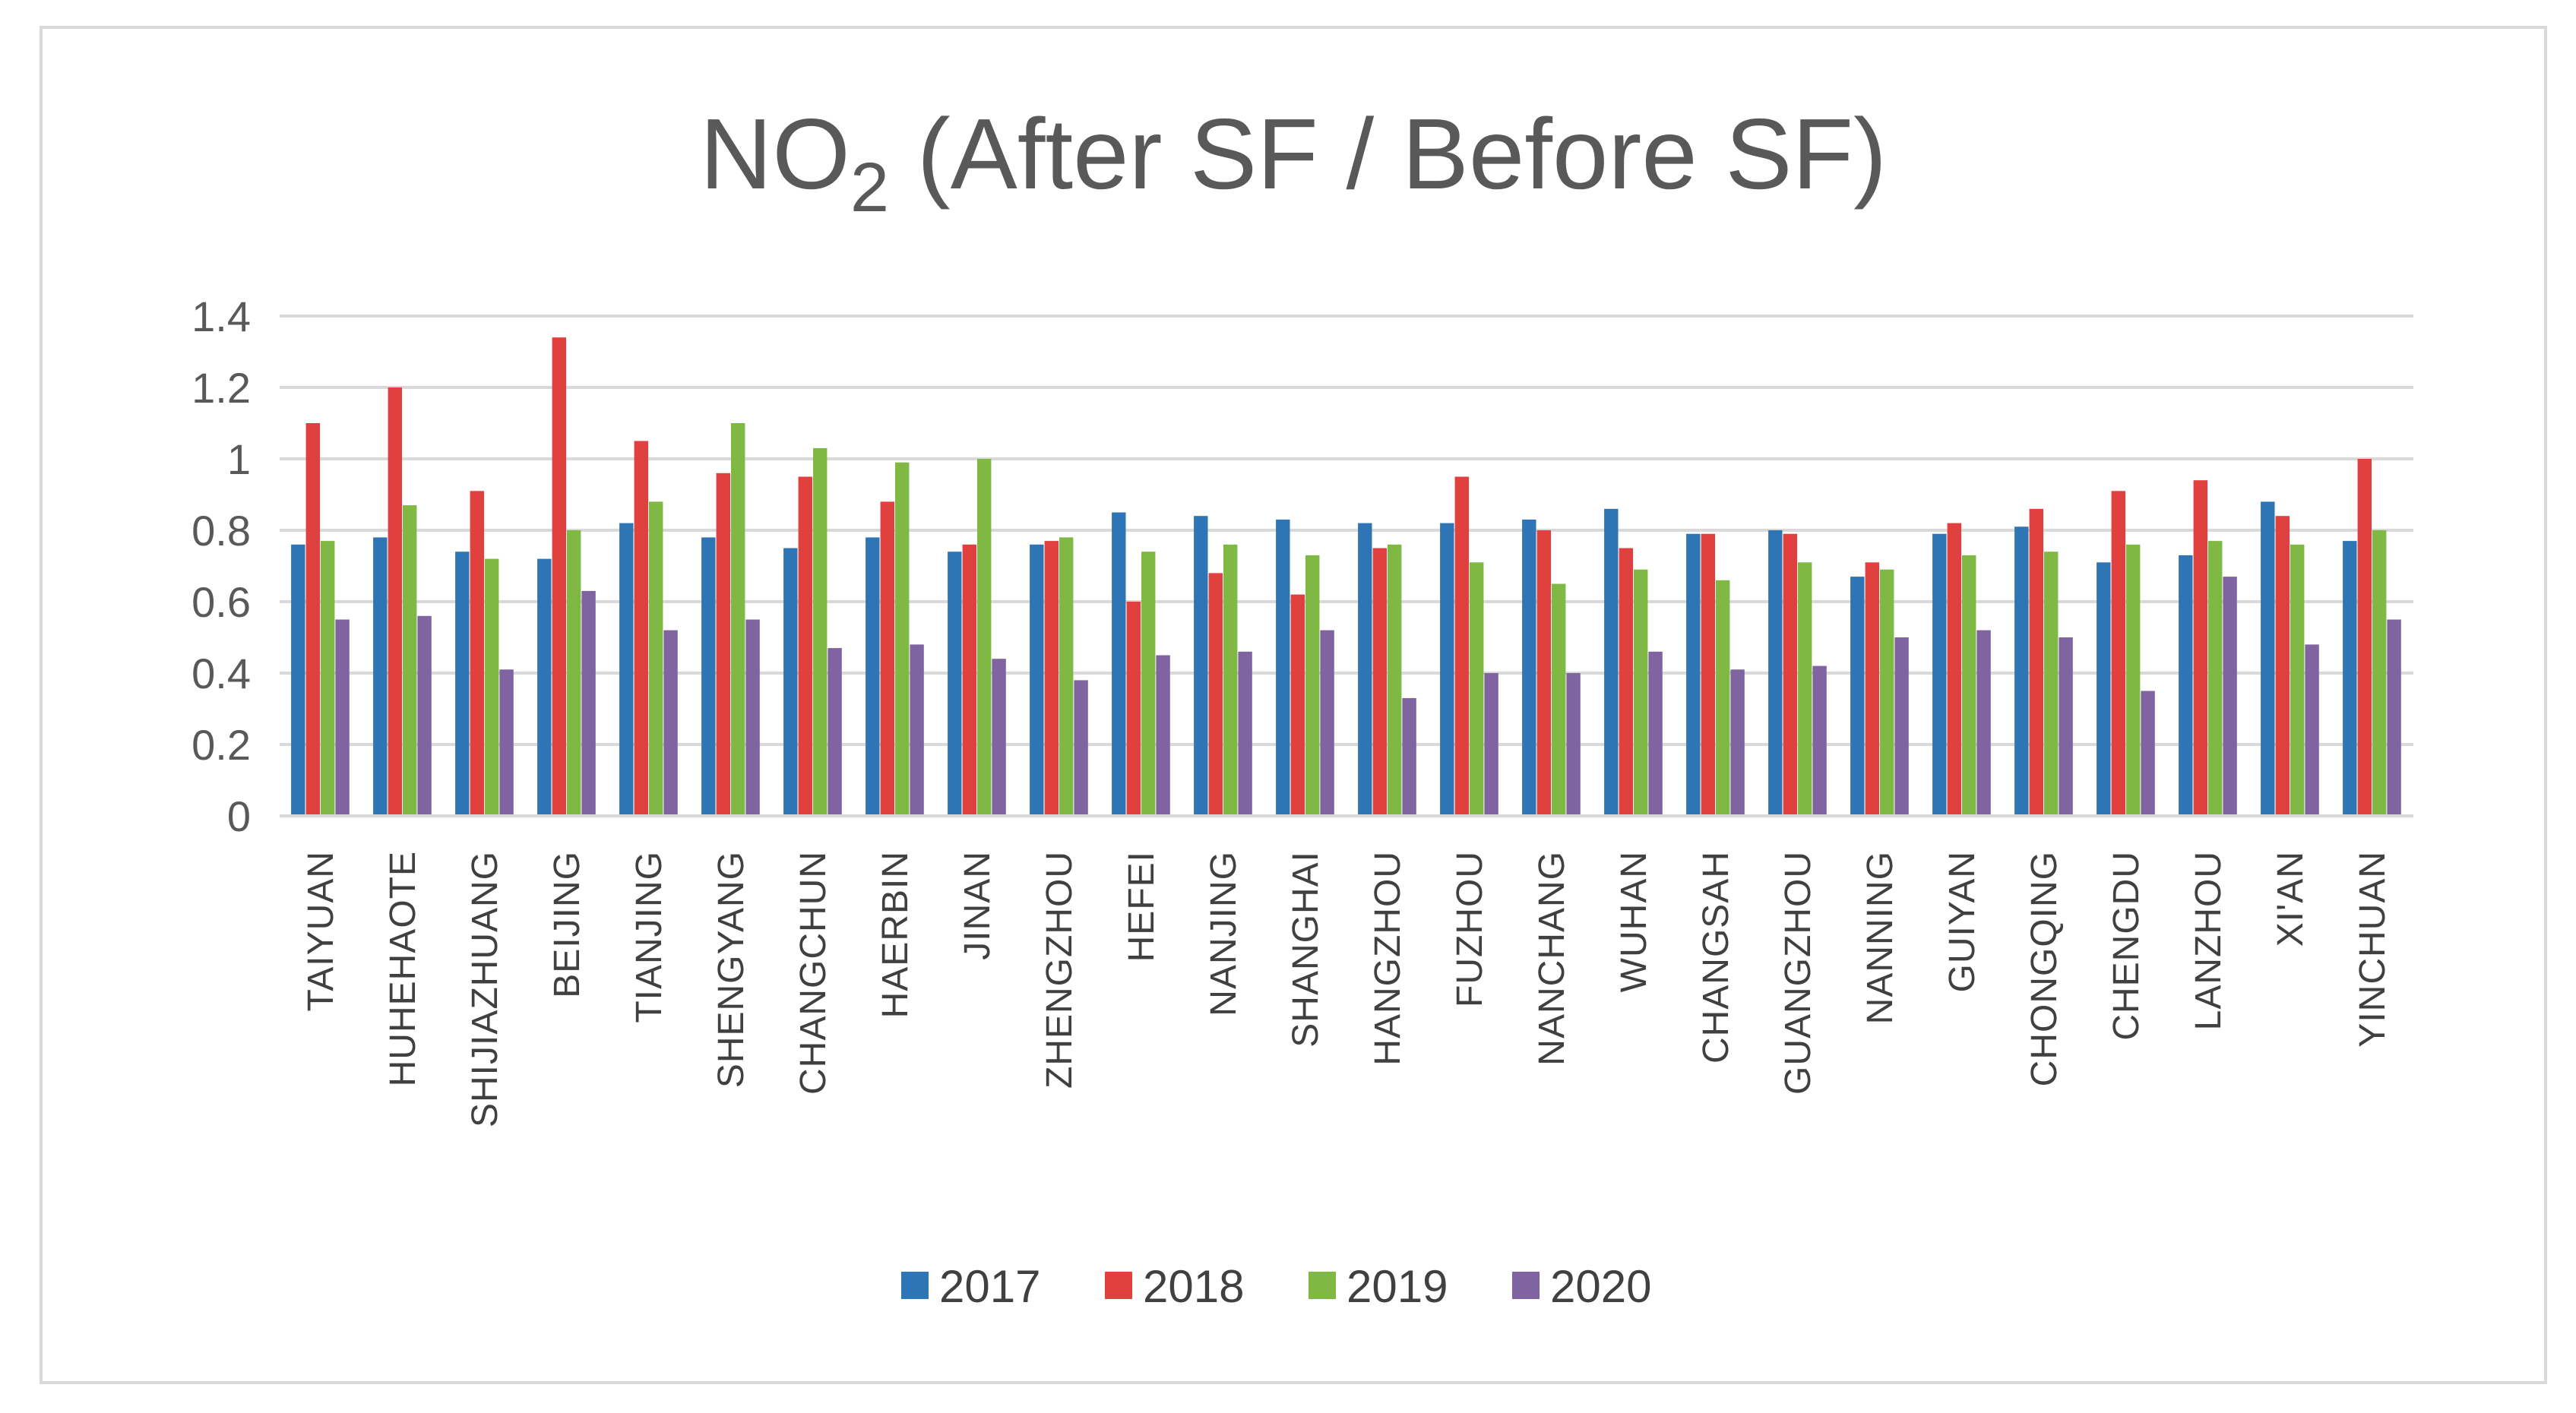 Image resolution: width=2576 pixels, height=1413 pixels. I want to click on legend-label-2020: 2020, so click(1601, 1286).